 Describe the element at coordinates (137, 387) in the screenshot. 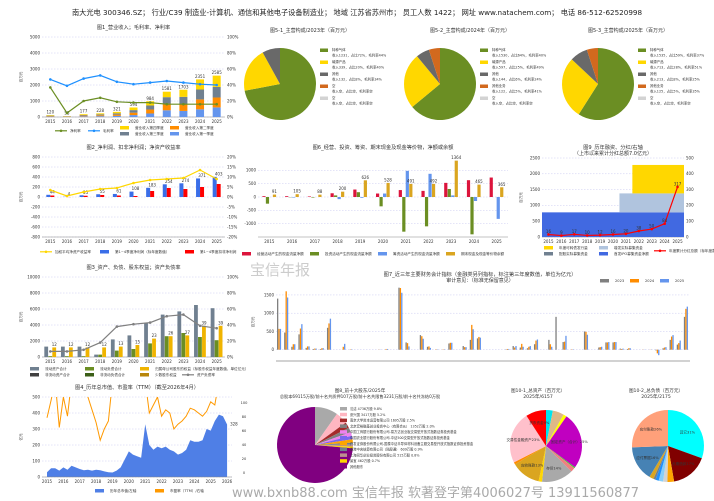

I see `chart-title: 图4_历年总市值、市盈率（TTM）（截至2026年4月）` at that location.